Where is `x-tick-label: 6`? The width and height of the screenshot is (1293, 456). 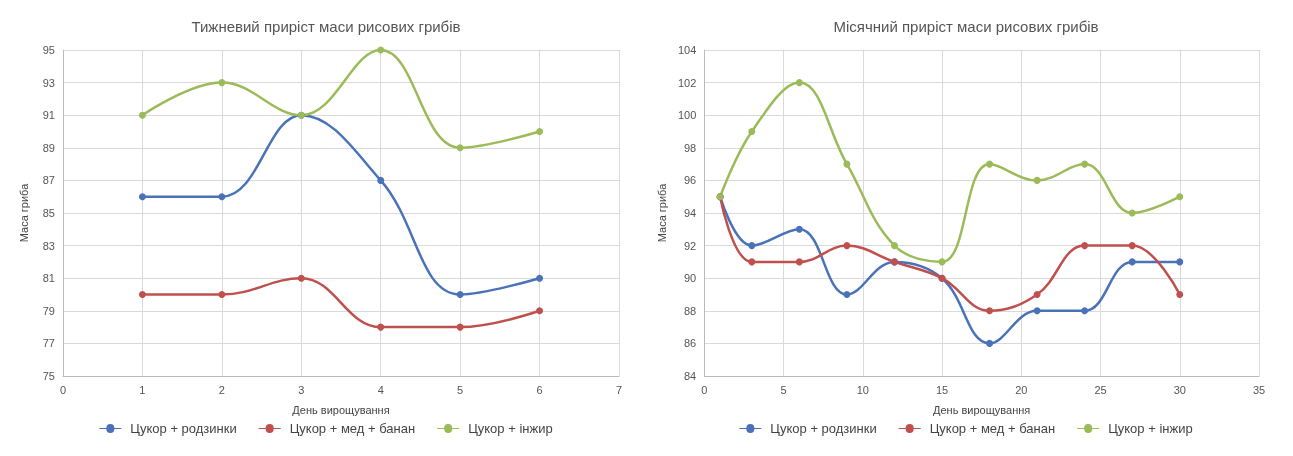 x-tick-label: 6 is located at coordinates (539, 389).